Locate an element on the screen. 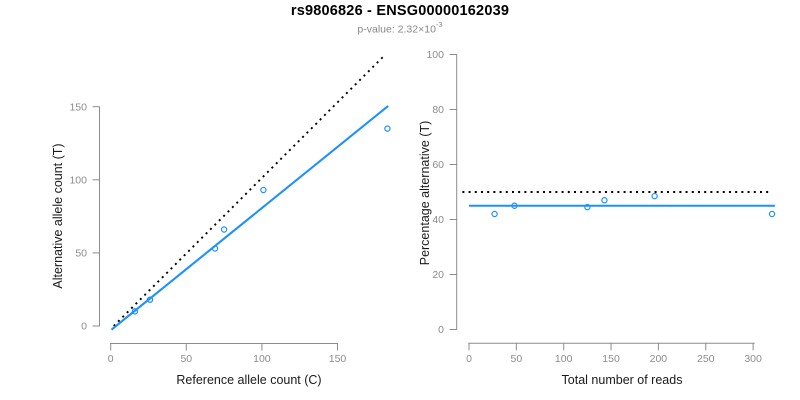 This screenshot has width=800, height=400. right-y-axis-title: Percentage alternative (T) is located at coordinates (425, 193).